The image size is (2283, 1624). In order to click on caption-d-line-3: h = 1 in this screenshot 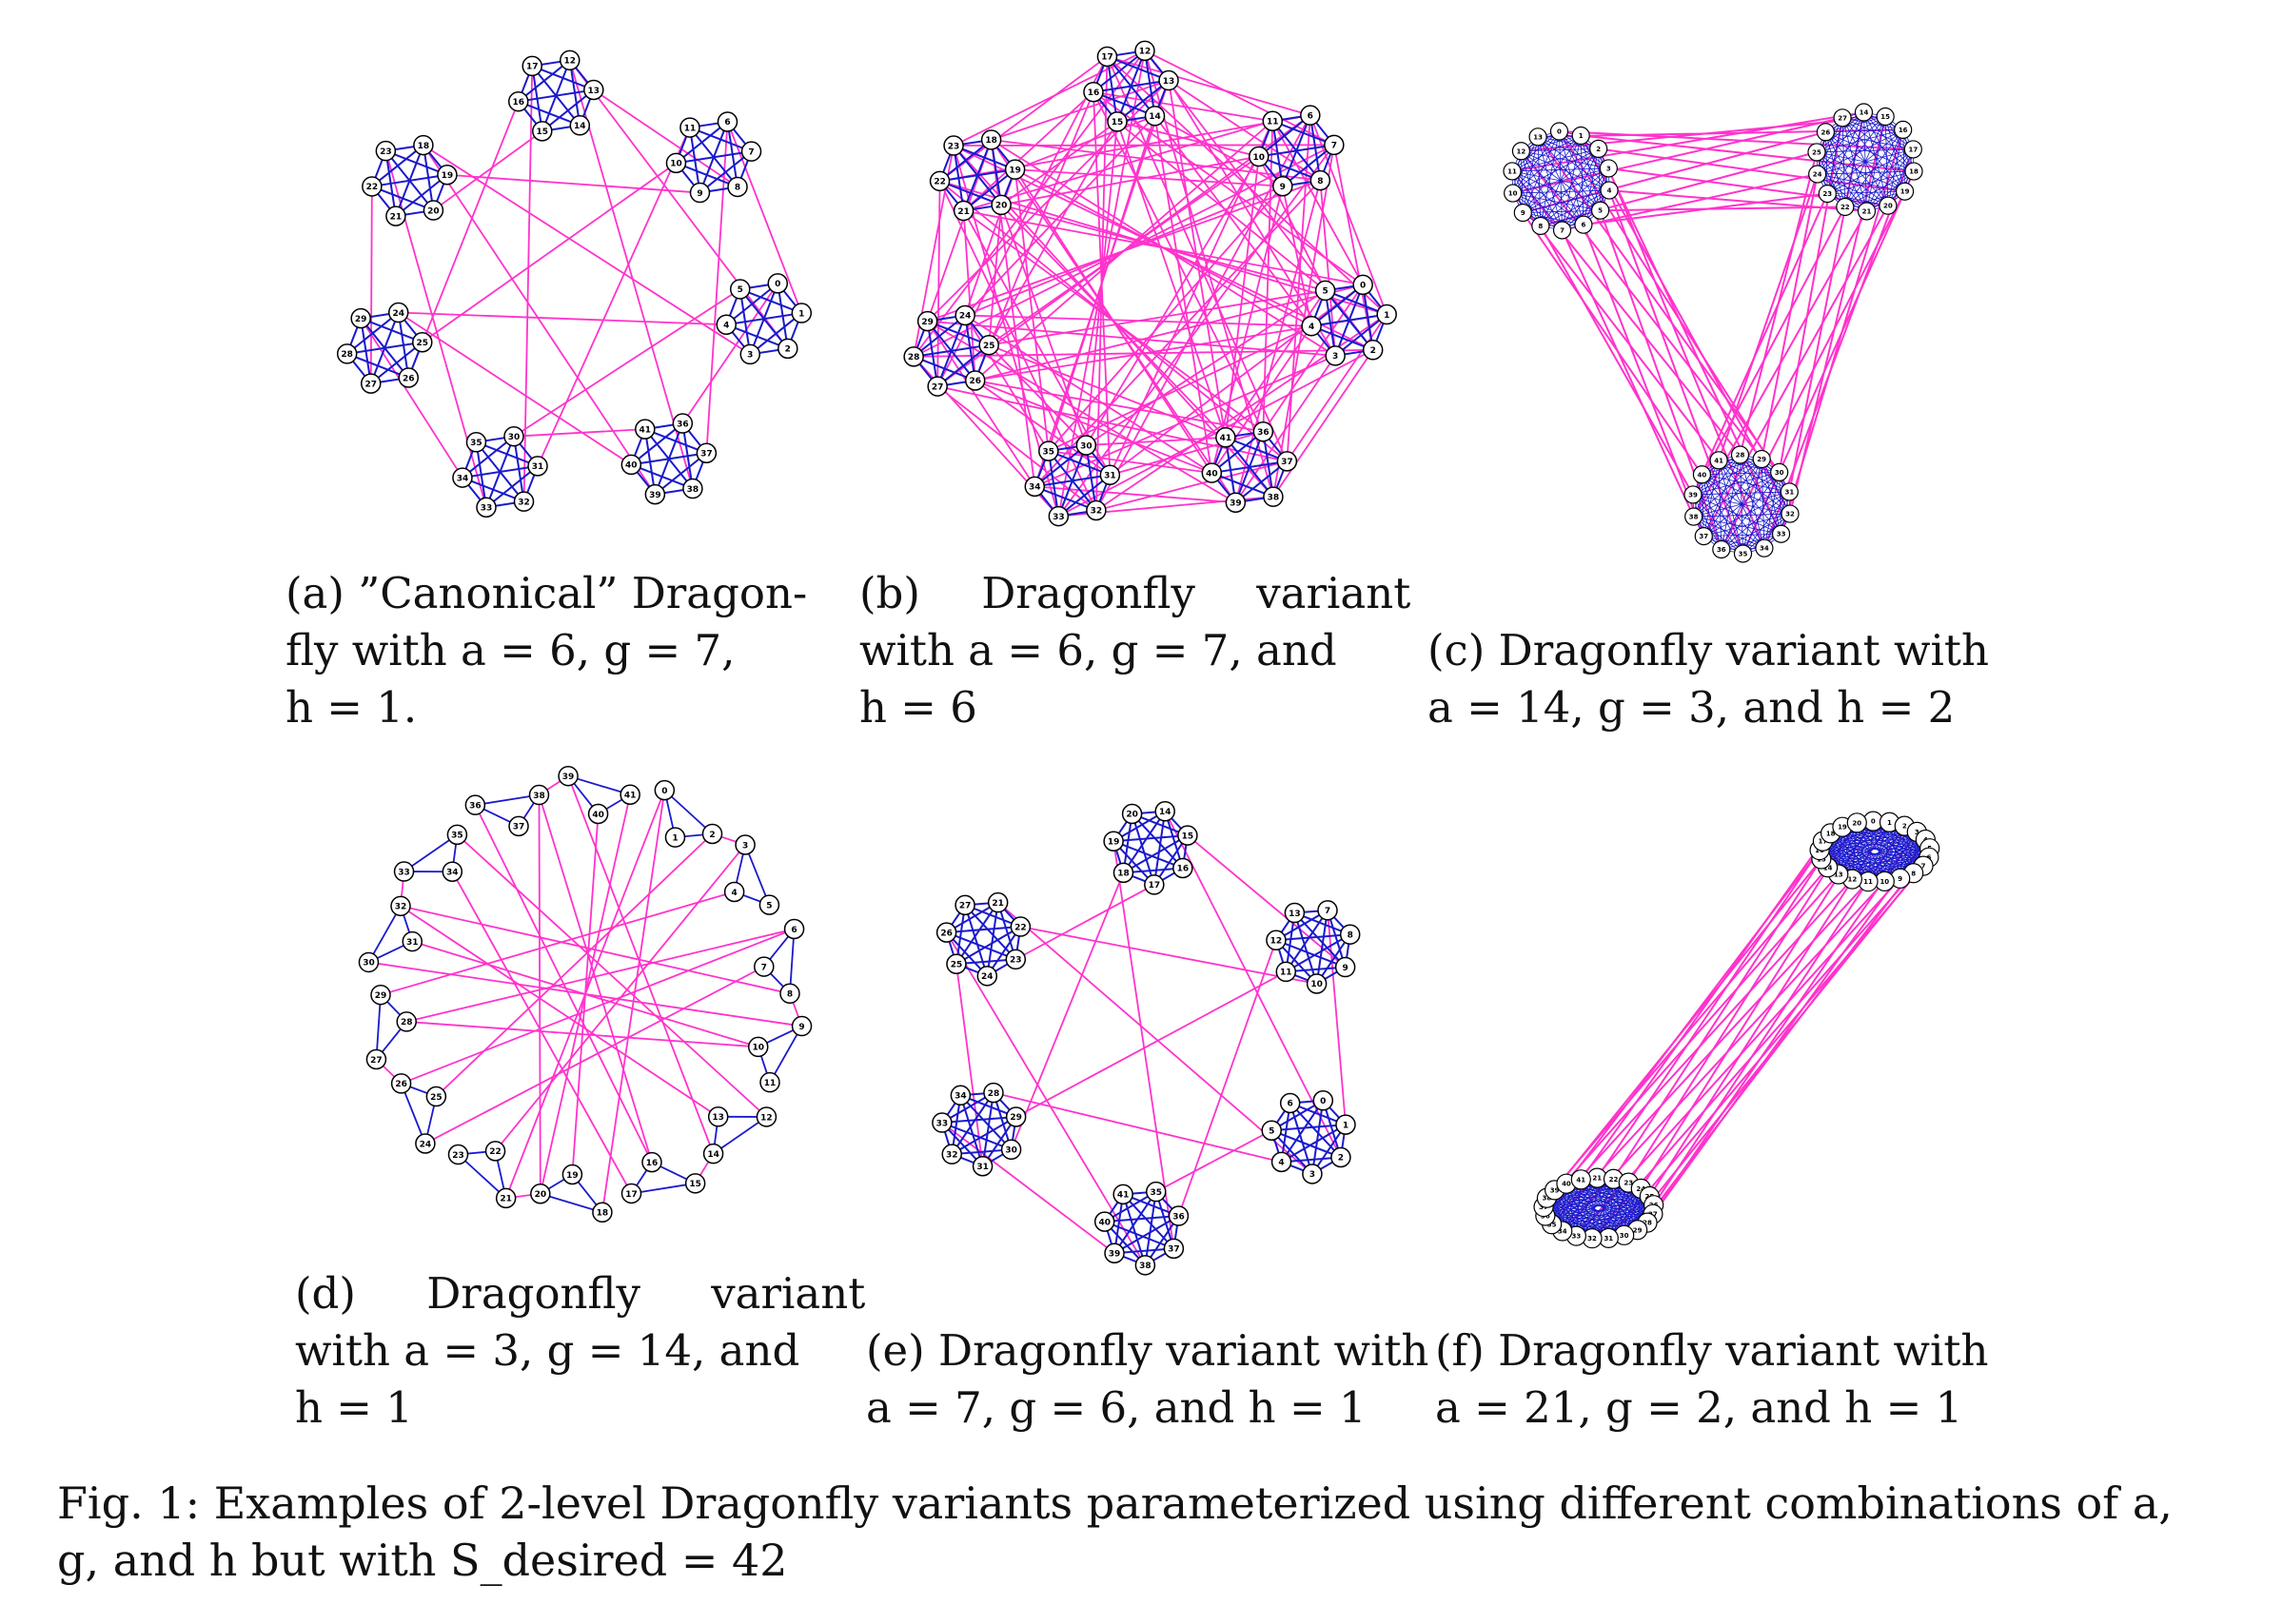, I will do `click(354, 1407)`.